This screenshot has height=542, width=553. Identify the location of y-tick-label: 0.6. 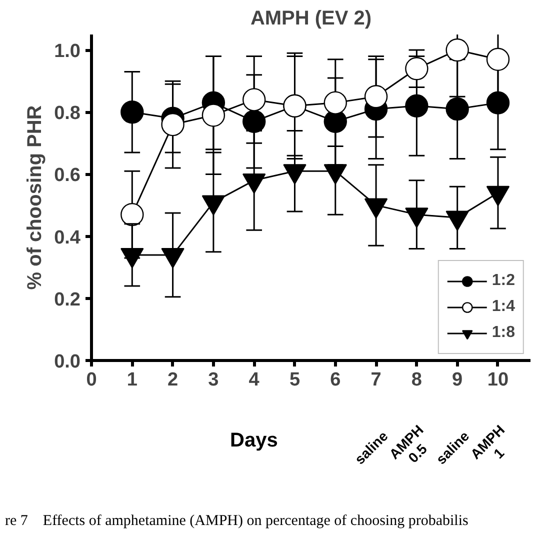
(67, 175).